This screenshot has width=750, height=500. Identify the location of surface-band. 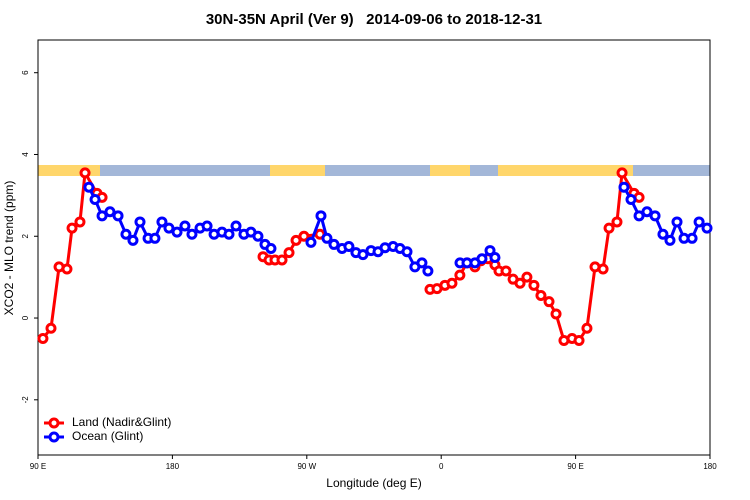
(374, 170).